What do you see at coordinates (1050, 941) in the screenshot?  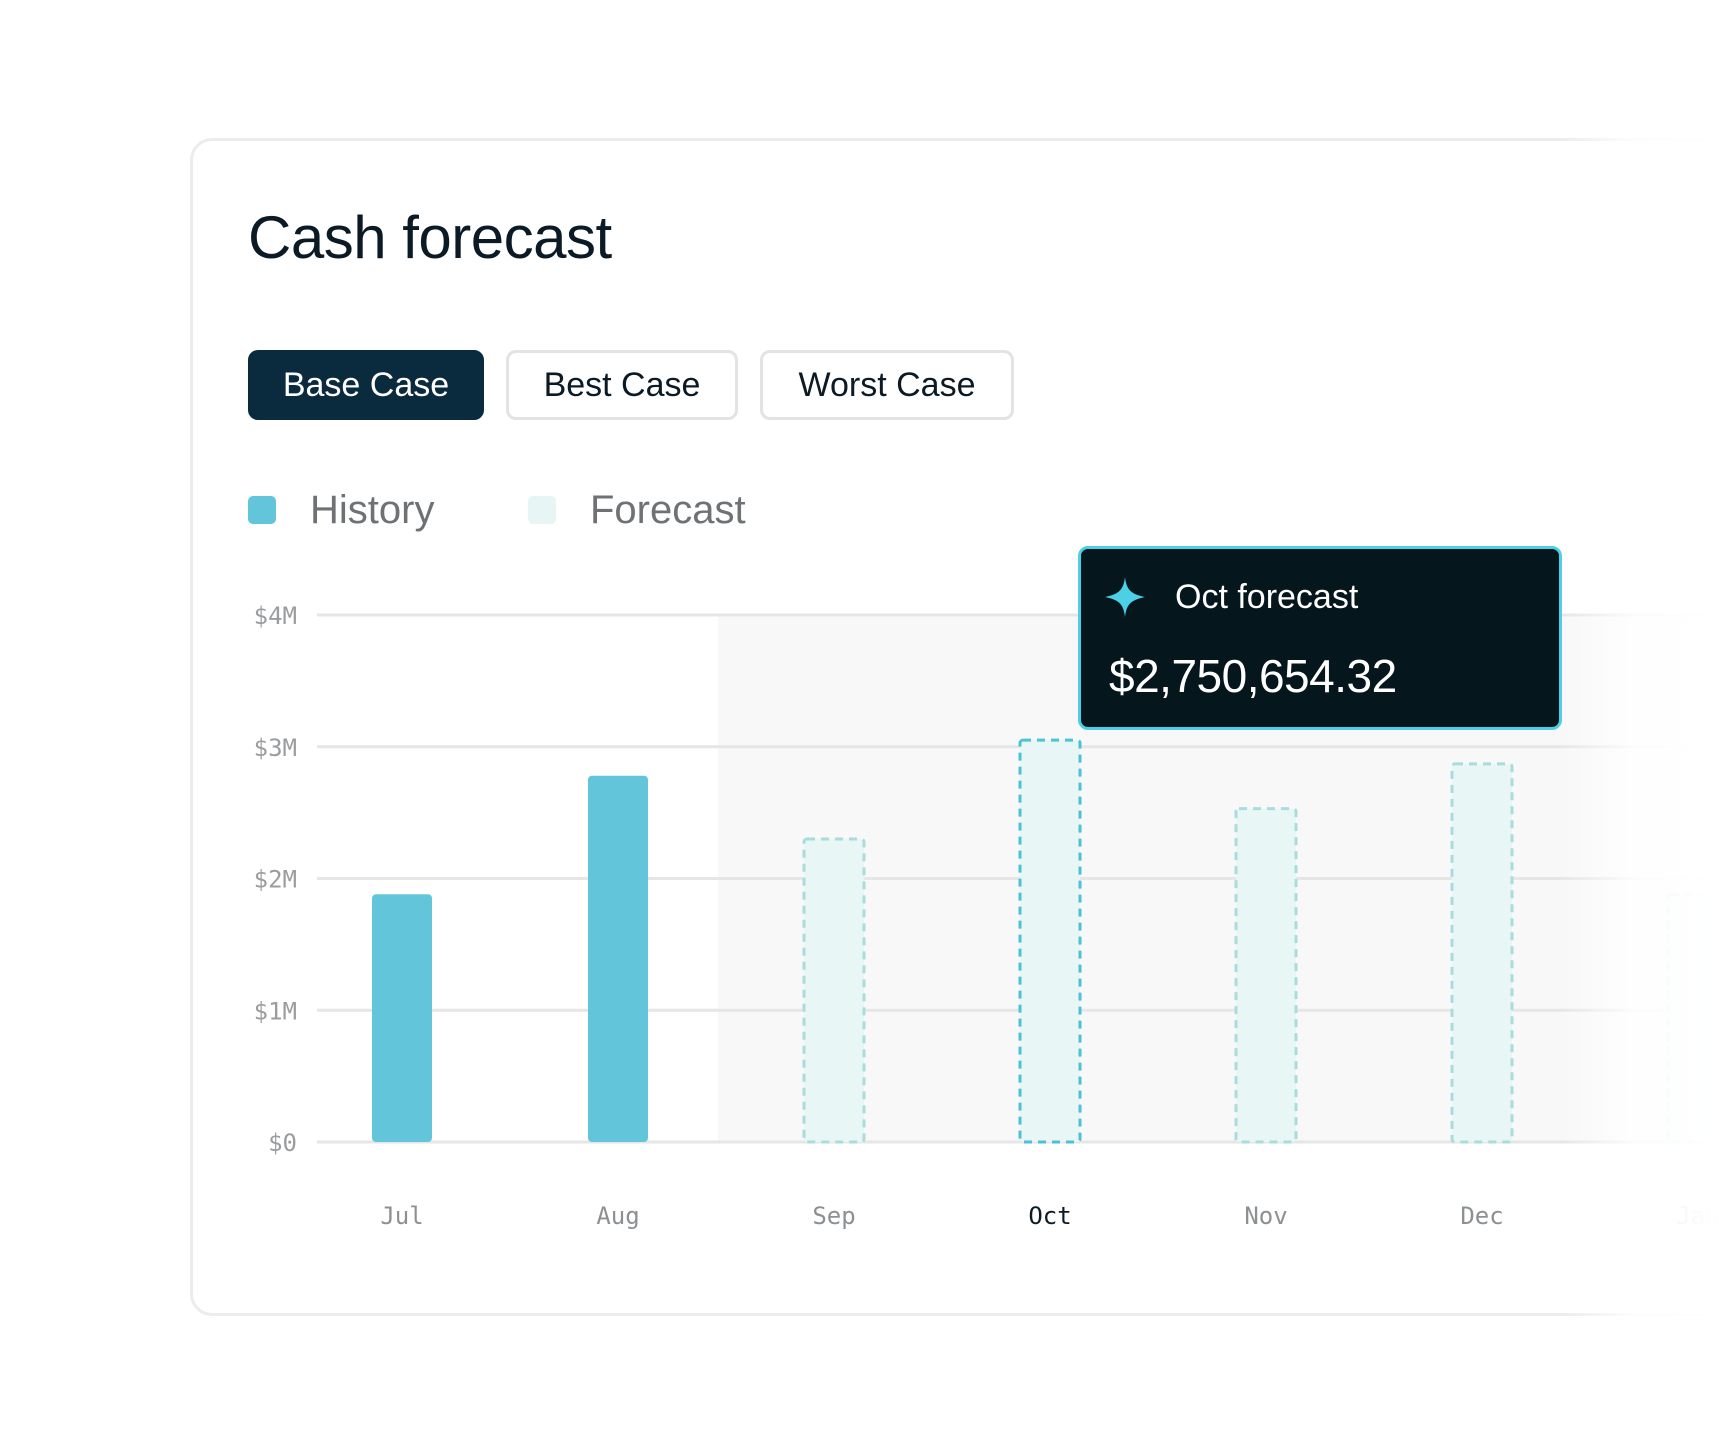 I see `forecast-bar-highlighted` at bounding box center [1050, 941].